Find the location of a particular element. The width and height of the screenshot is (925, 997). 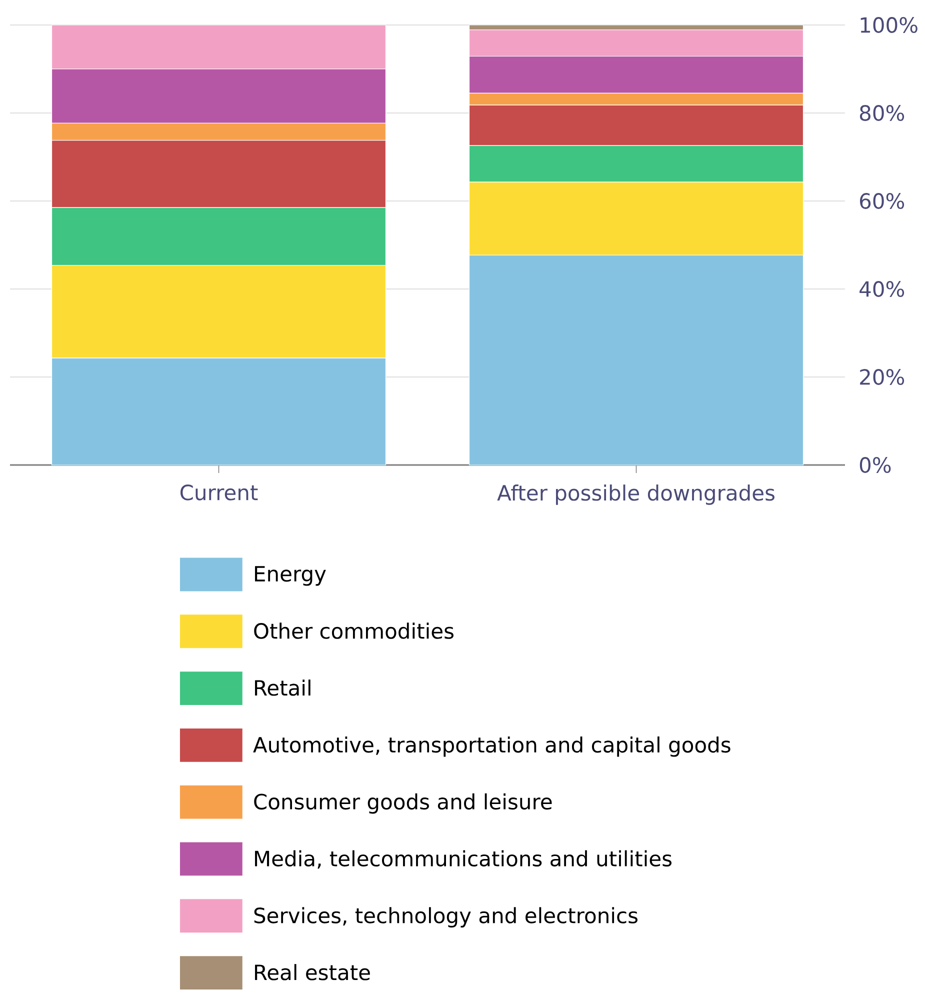

y-tick-label: 60% is located at coordinates (882, 201).